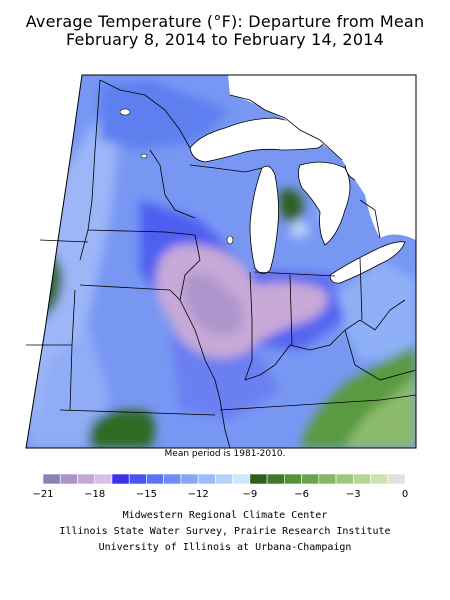 The width and height of the screenshot is (450, 600). I want to click on legend-tick-label: −9, so click(249, 494).